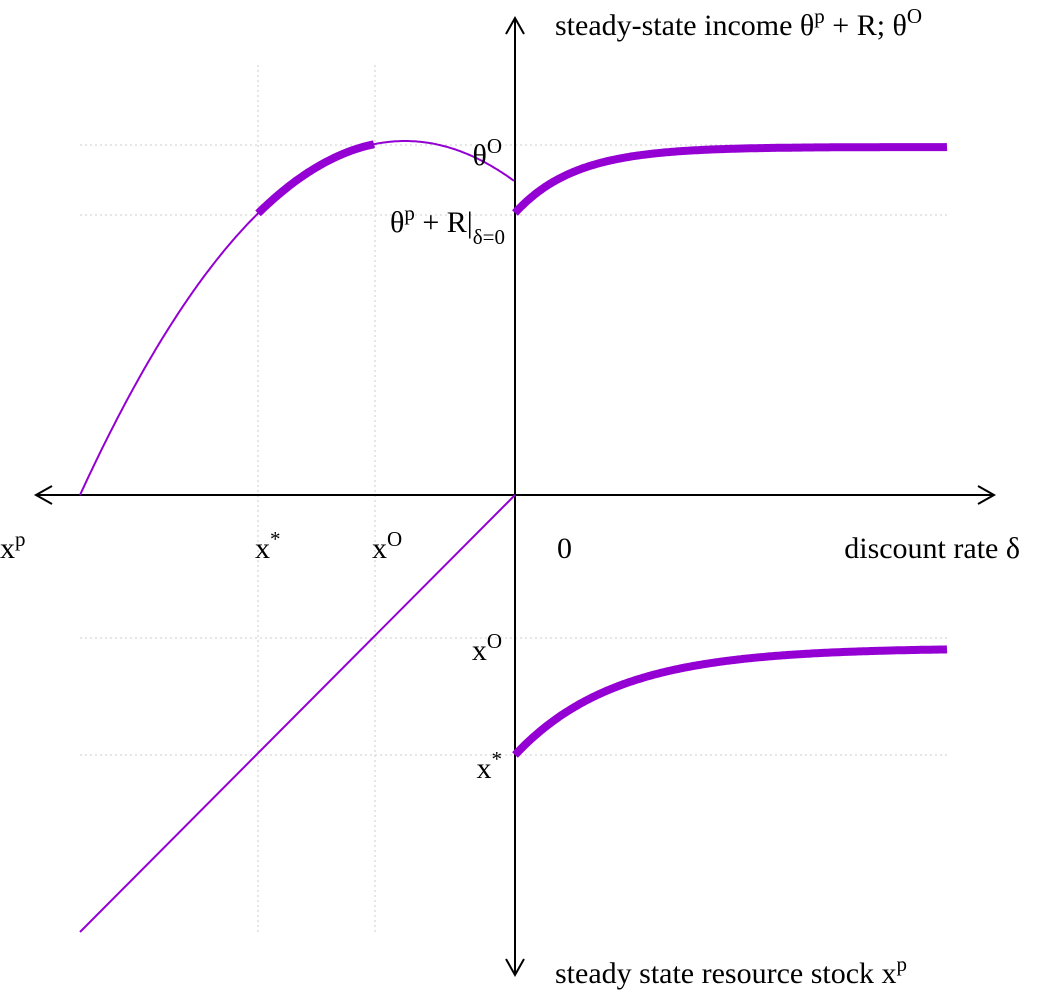 This screenshot has height=993, width=1039. I want to click on income-curve-highlight, so click(315, 178).